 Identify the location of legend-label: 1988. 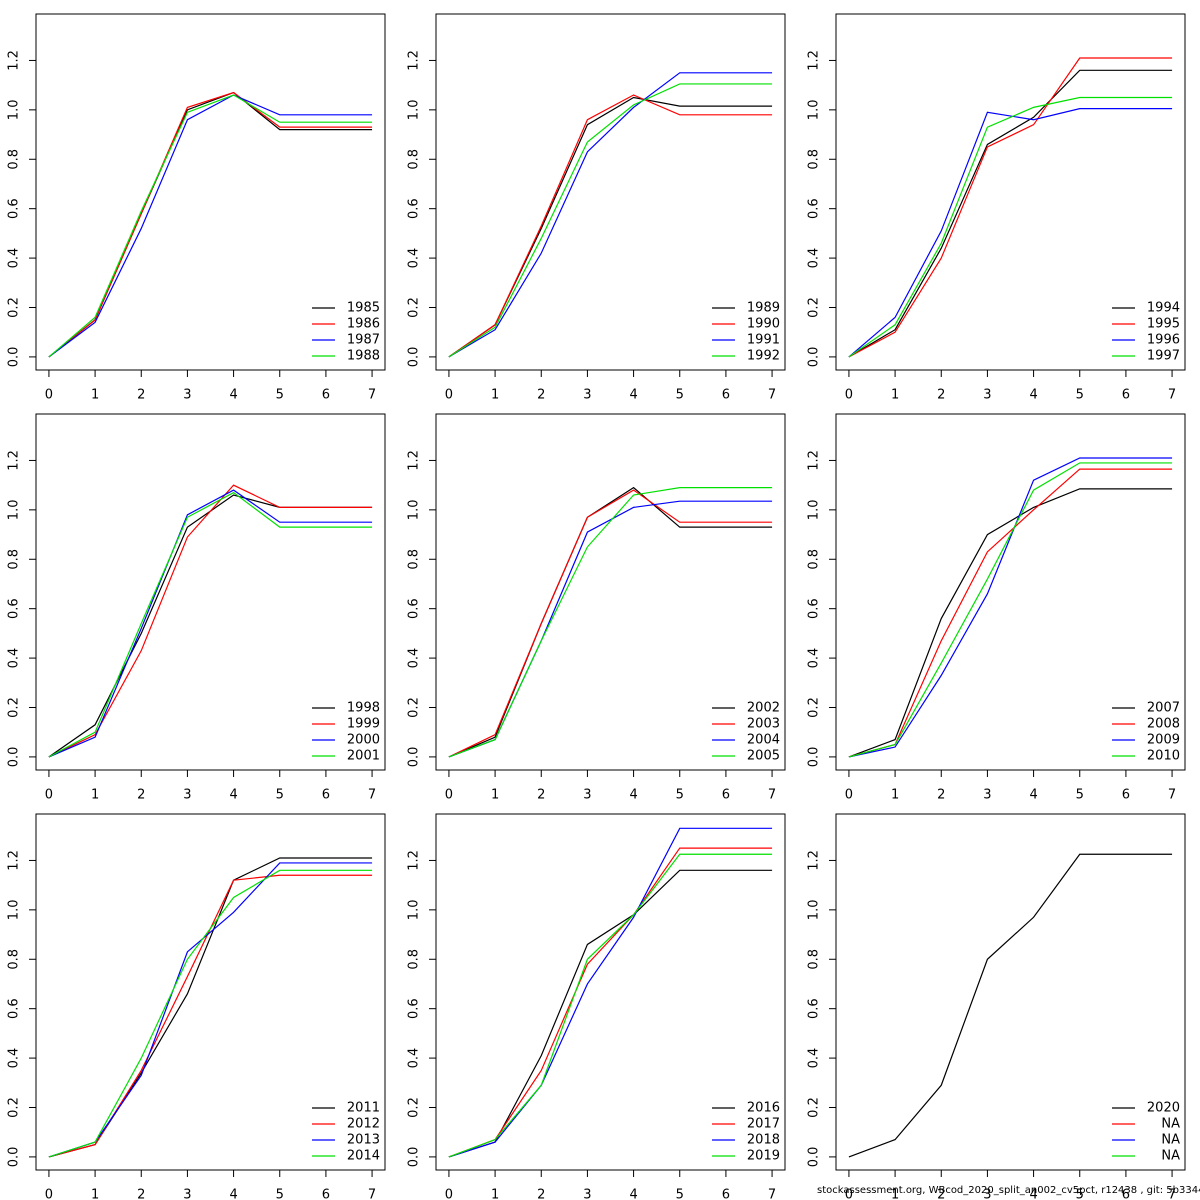
(363, 356).